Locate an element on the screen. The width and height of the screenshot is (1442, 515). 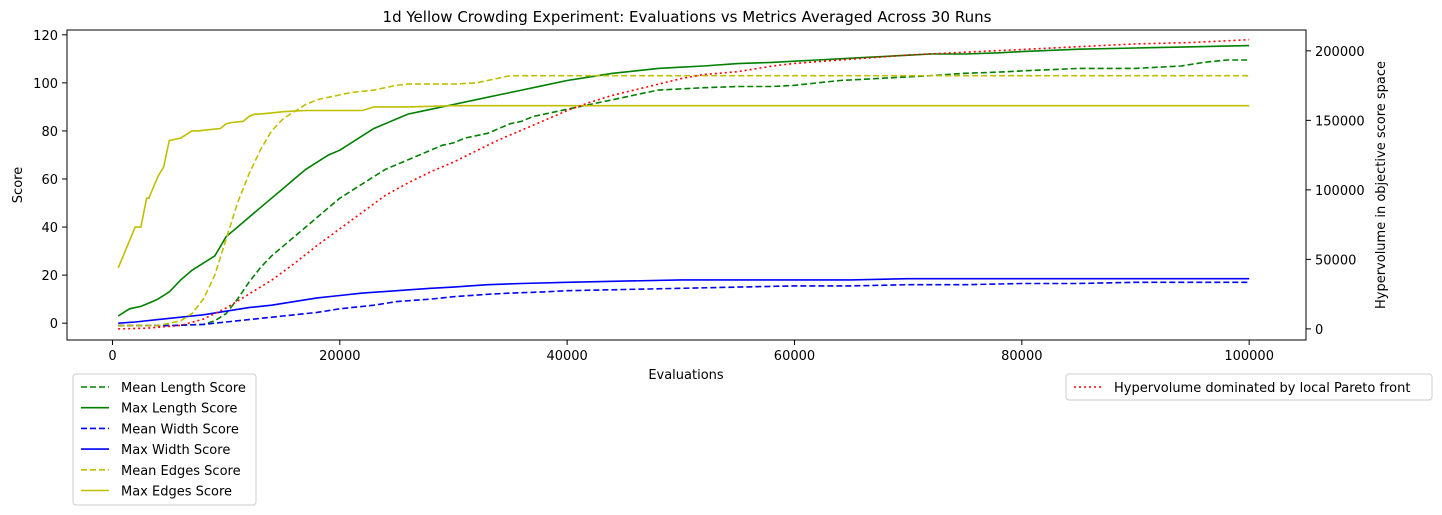
y-axis-label: Score is located at coordinates (18, 185).